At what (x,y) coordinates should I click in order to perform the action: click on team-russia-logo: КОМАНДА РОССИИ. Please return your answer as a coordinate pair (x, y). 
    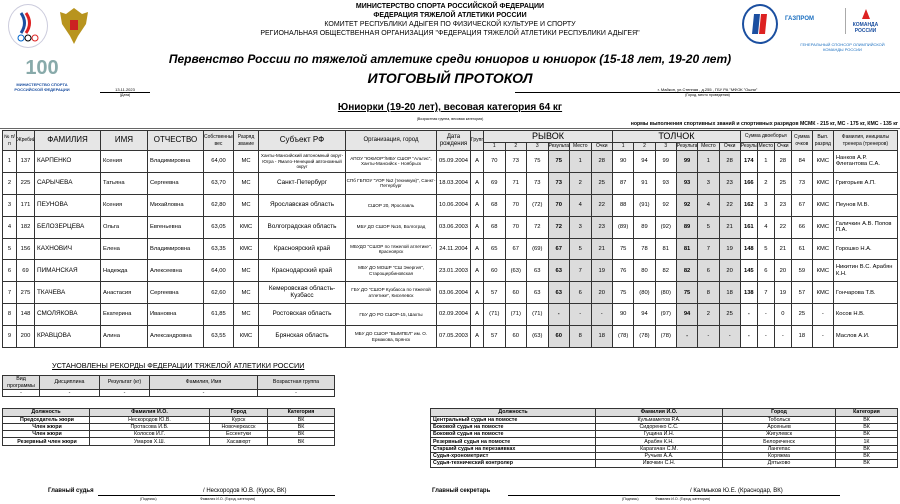
    Looking at the image, I should click on (865, 21).